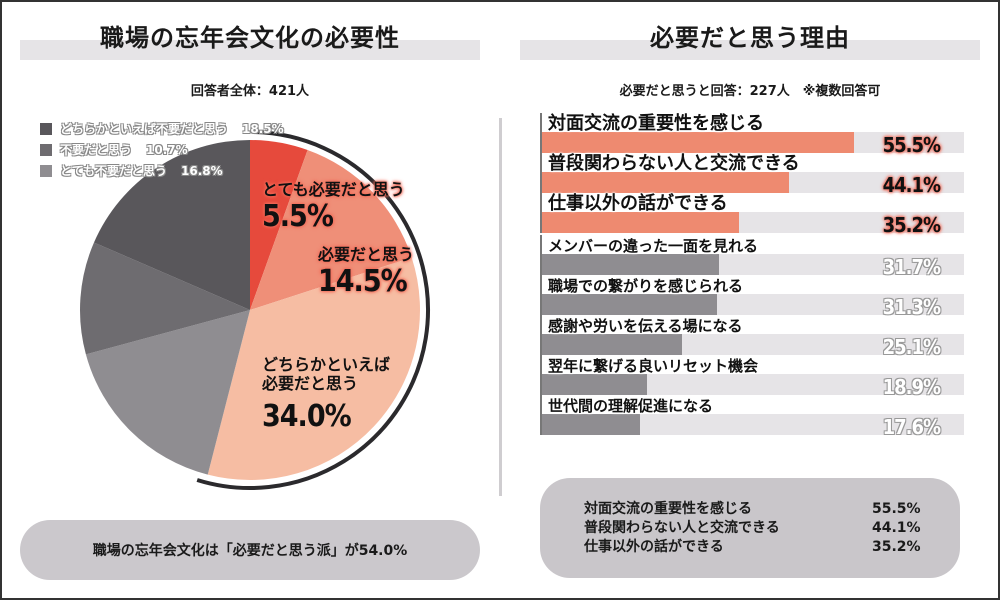 The image size is (1000, 600). I want to click on bar-pct: 31.3%, so click(911, 307).